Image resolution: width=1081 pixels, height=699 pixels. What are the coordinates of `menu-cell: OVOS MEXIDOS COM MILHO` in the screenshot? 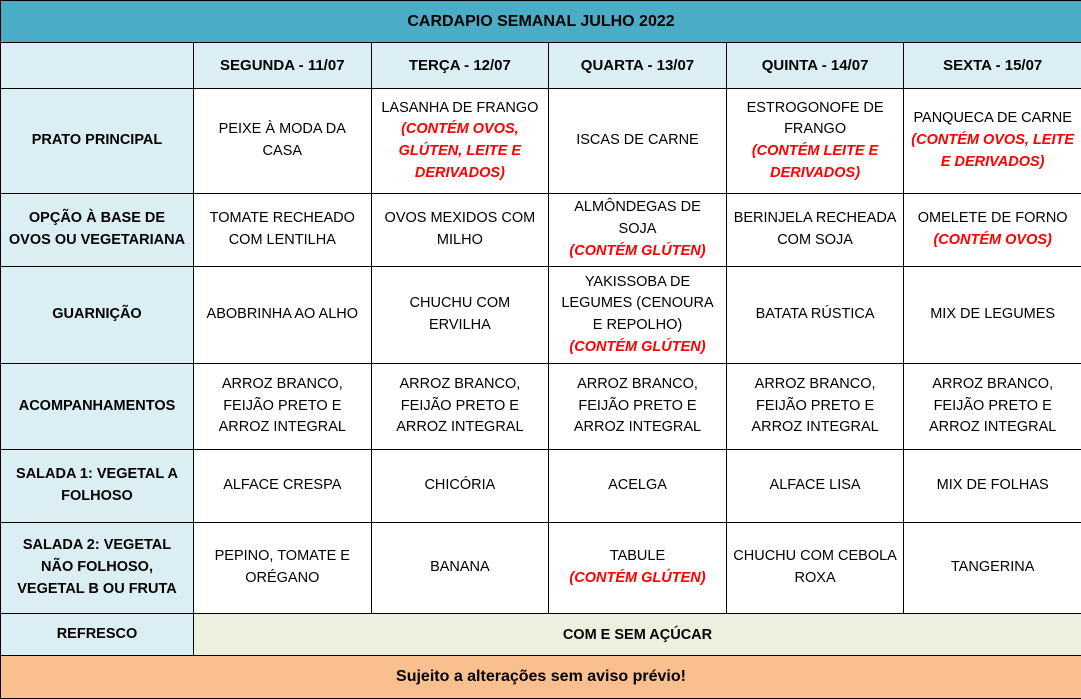 It's located at (460, 230).